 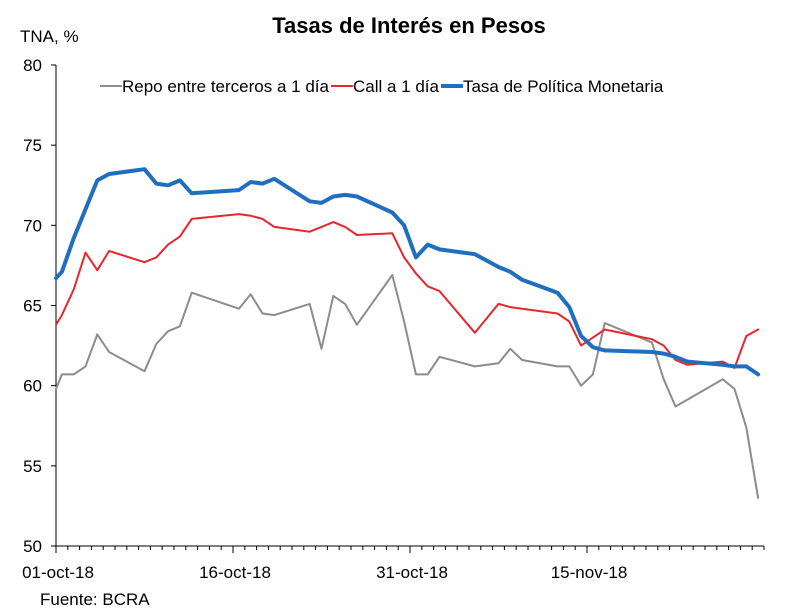 I want to click on y-tick-label: 50, so click(x=32, y=546).